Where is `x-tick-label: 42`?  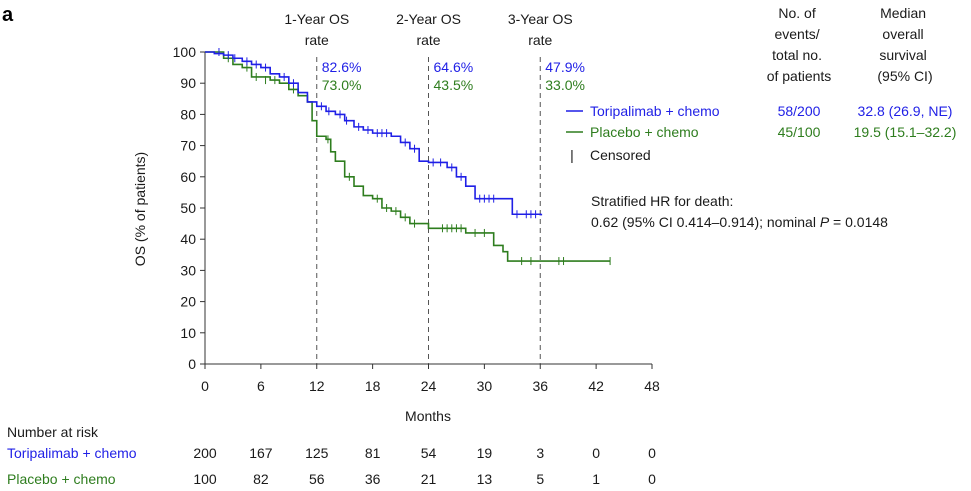 x-tick-label: 42 is located at coordinates (596, 386).